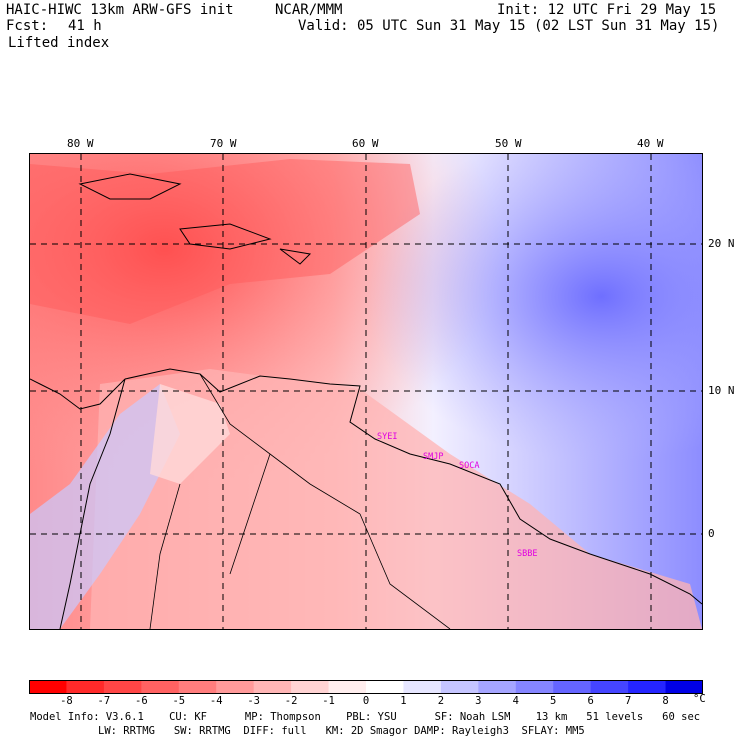 The height and width of the screenshot is (740, 740). What do you see at coordinates (508, 143) in the screenshot?
I see `lon-label-50w: 50 W` at bounding box center [508, 143].